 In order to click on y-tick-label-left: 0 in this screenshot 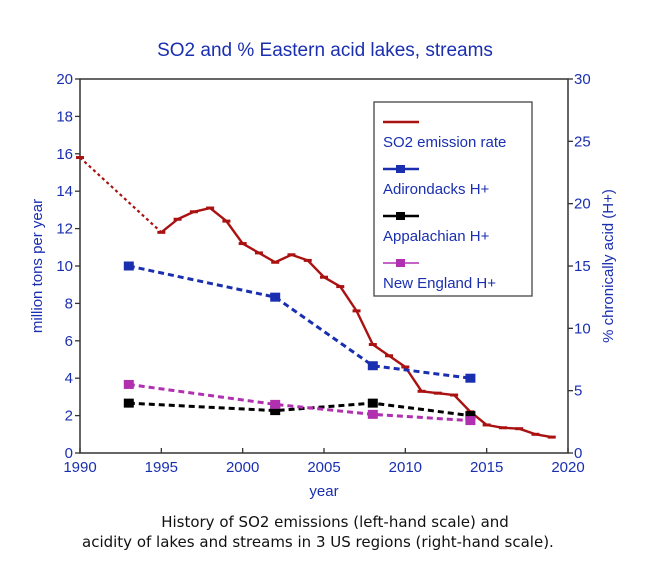, I will do `click(69, 453)`.